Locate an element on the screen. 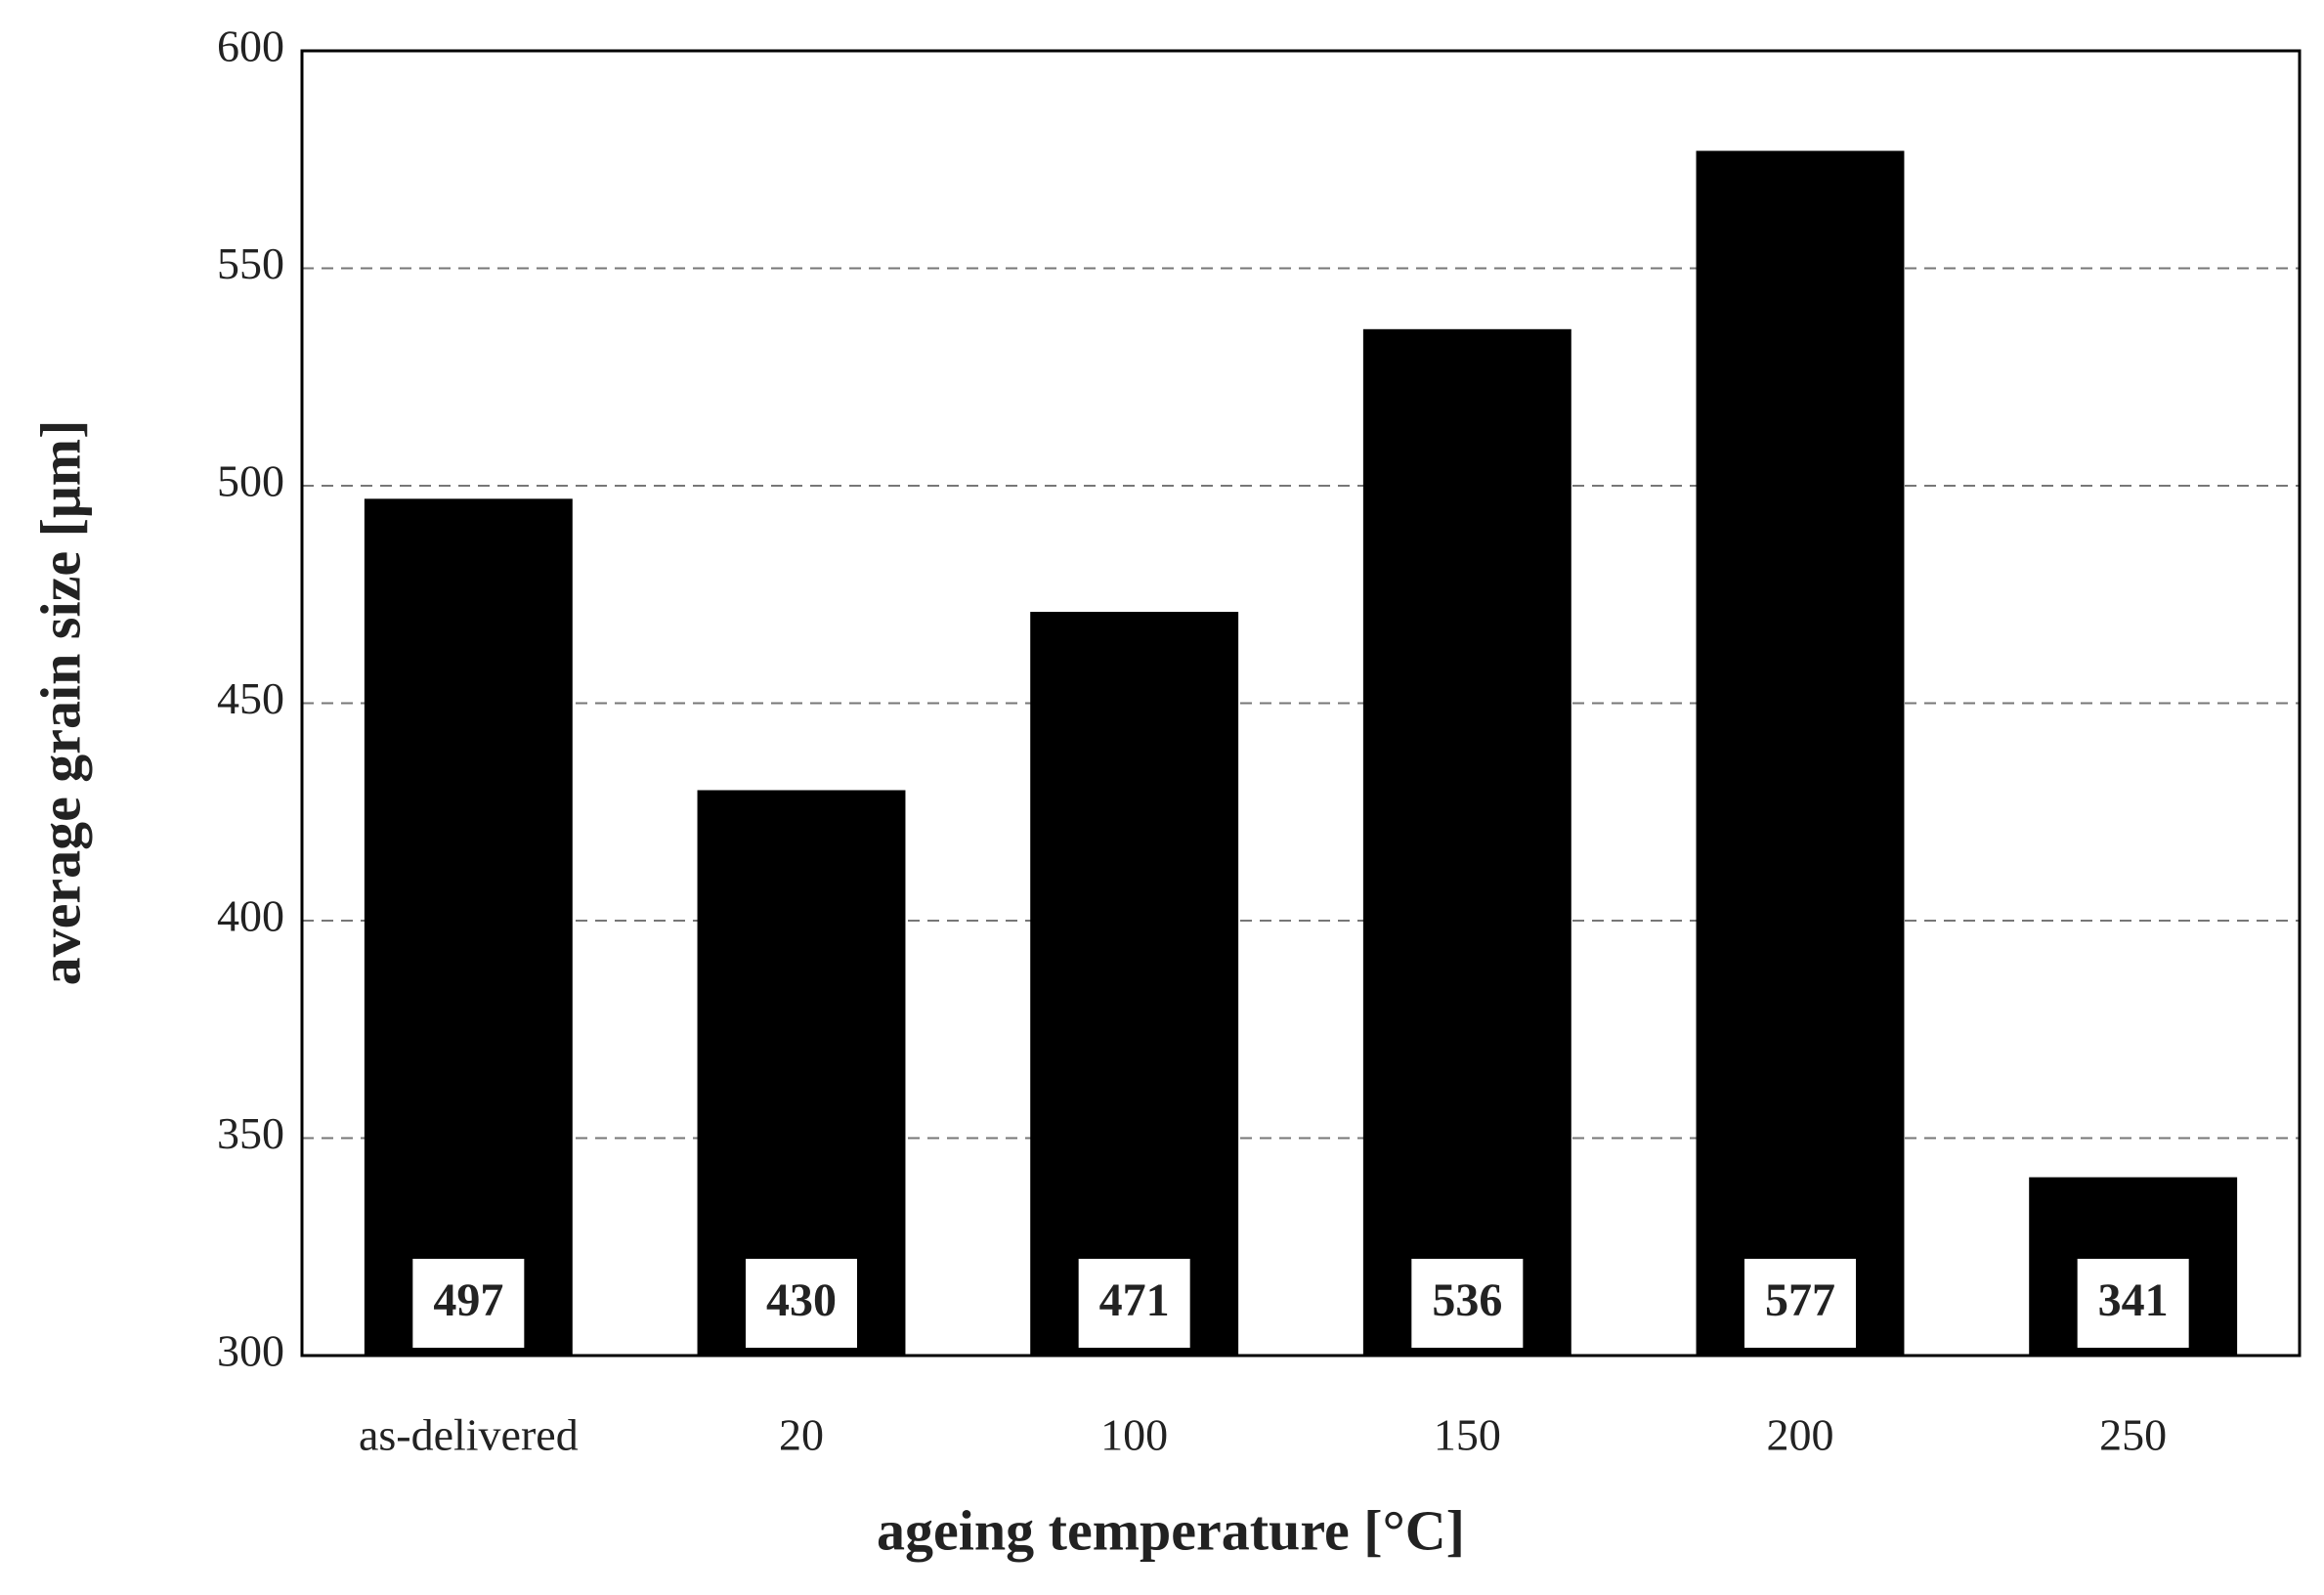 Image resolution: width=2324 pixels, height=1595 pixels. x-tick-label: as-delivered is located at coordinates (469, 1435).